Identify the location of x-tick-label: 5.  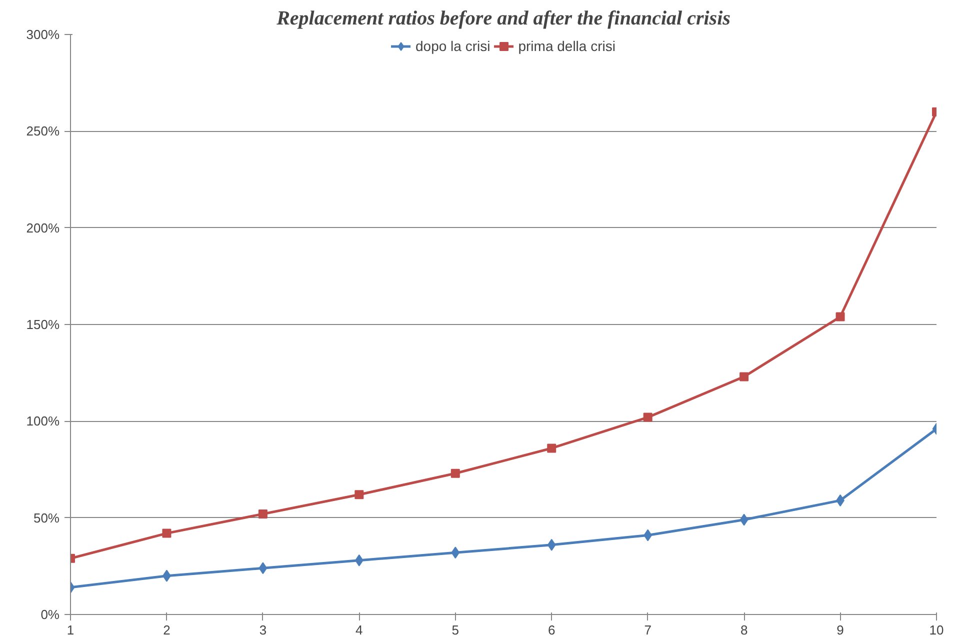
(456, 629).